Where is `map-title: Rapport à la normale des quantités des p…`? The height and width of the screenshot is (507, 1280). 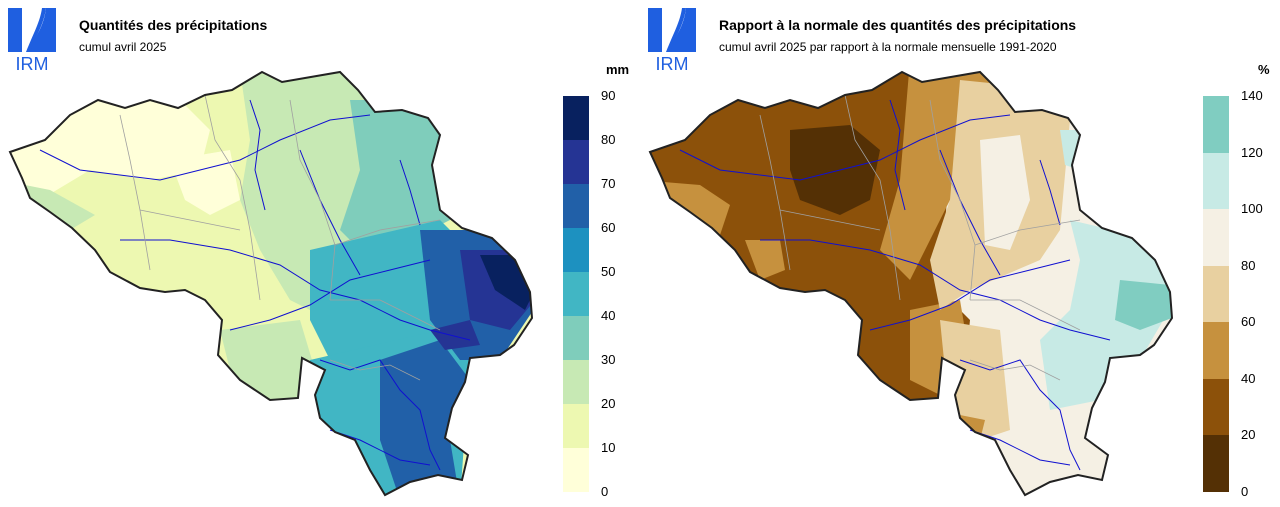
map-title: Rapport à la normale des quantités des p… is located at coordinates (898, 25).